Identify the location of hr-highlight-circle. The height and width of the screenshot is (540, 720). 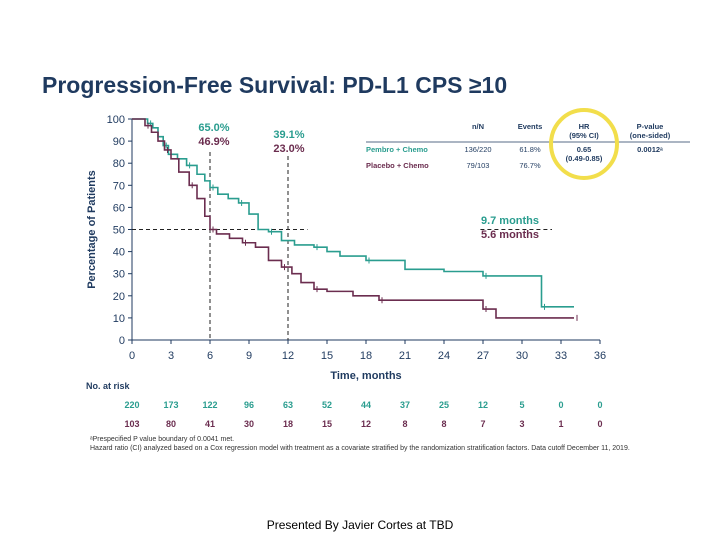
(584, 144).